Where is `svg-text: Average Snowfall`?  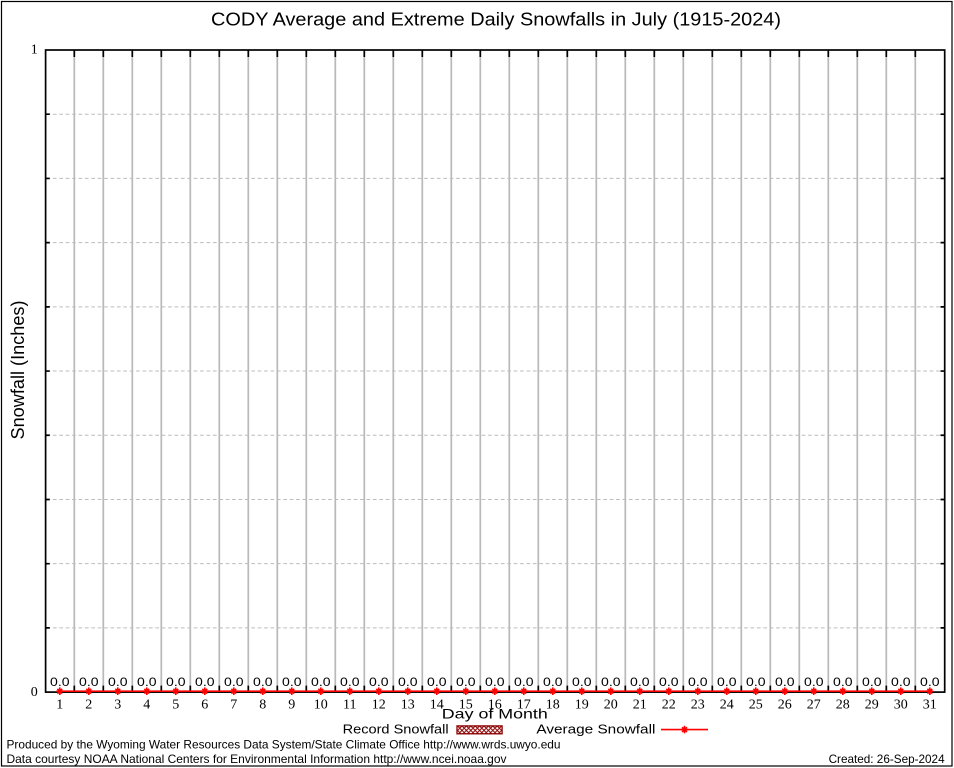
svg-text: Average Snowfall is located at coordinates (595, 728).